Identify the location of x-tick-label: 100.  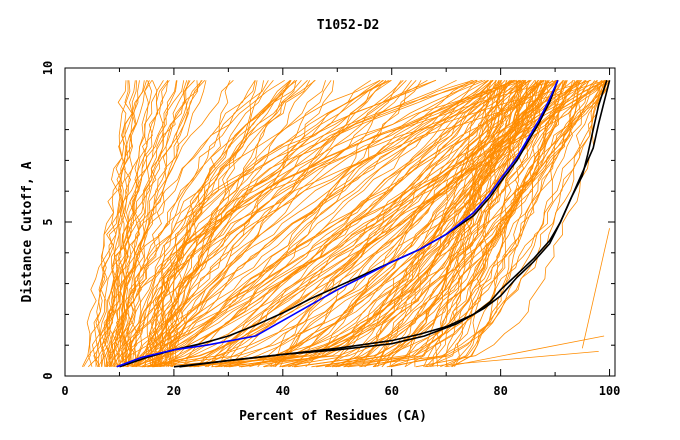
(610, 391).